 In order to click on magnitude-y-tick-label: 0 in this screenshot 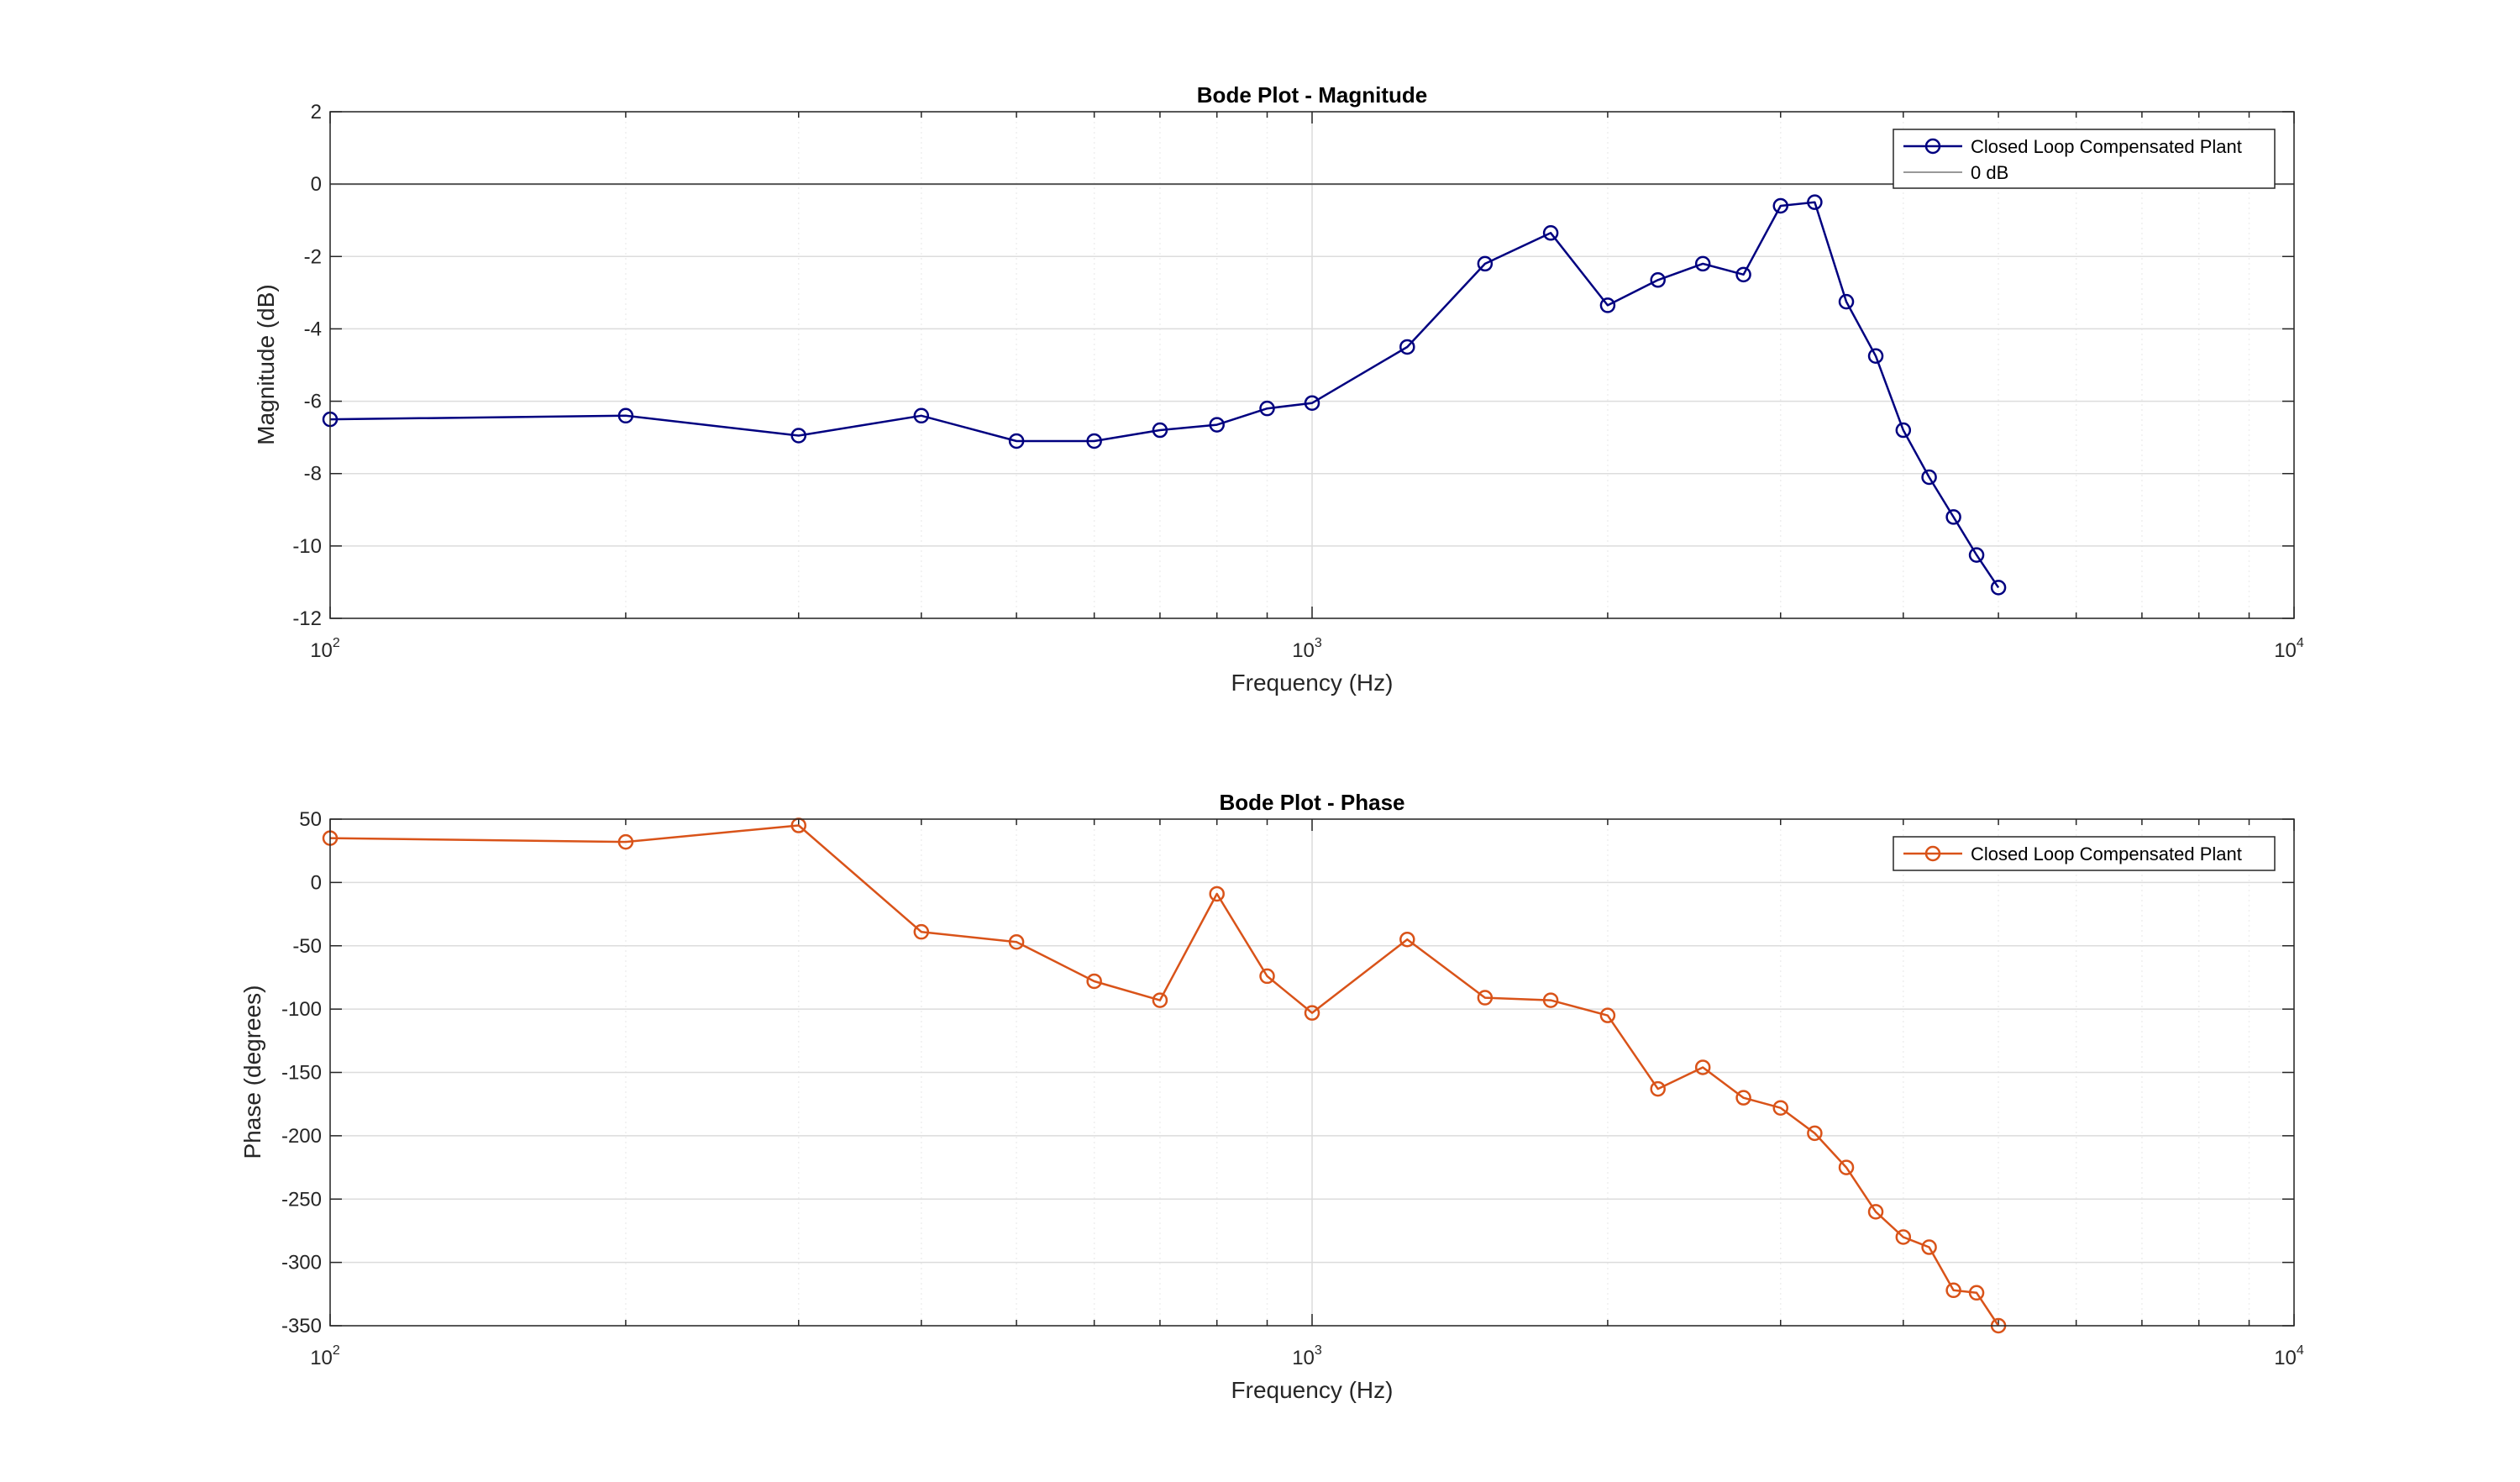, I will do `click(316, 184)`.